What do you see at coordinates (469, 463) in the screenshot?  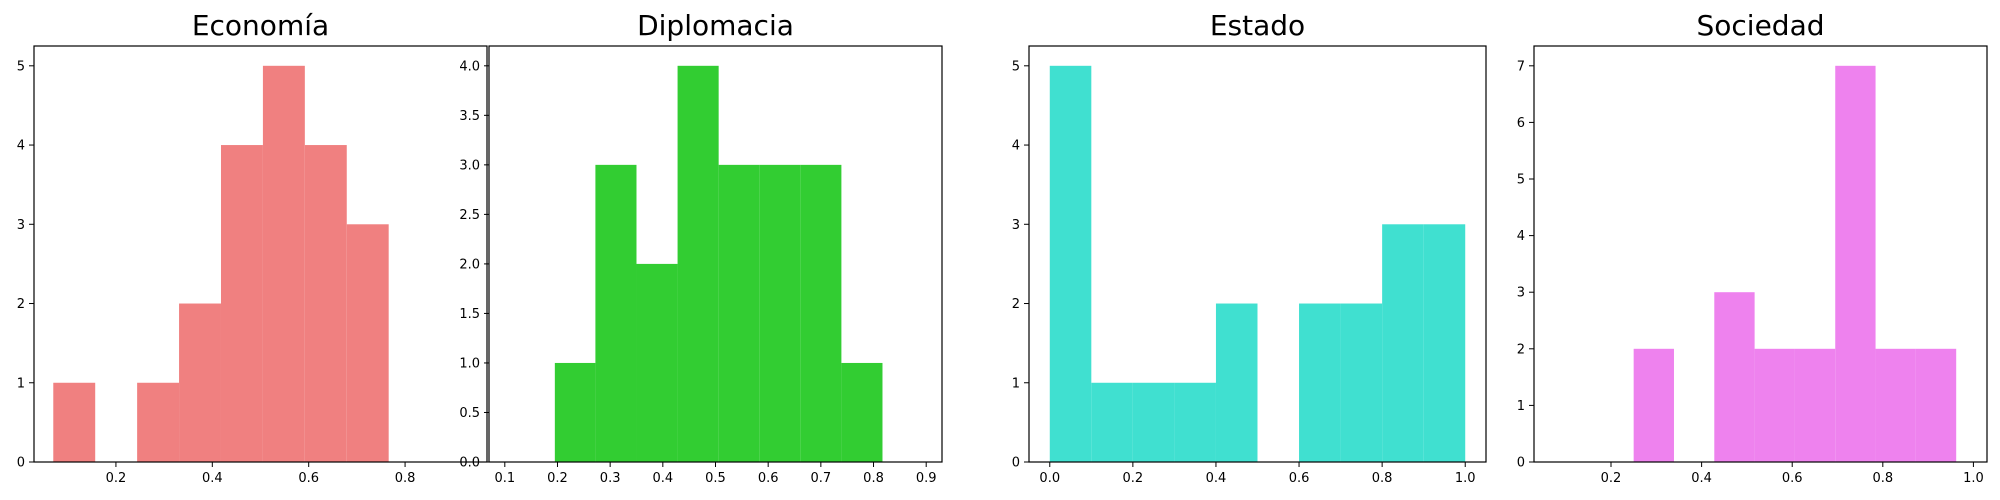 I see `y-tick-label: 0.0` at bounding box center [469, 463].